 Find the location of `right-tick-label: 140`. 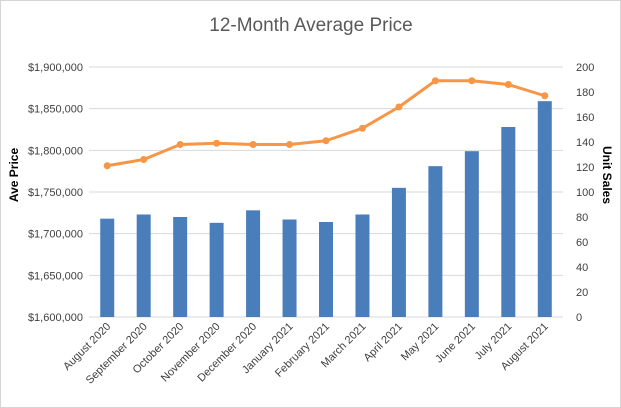

right-tick-label: 140 is located at coordinates (585, 143).